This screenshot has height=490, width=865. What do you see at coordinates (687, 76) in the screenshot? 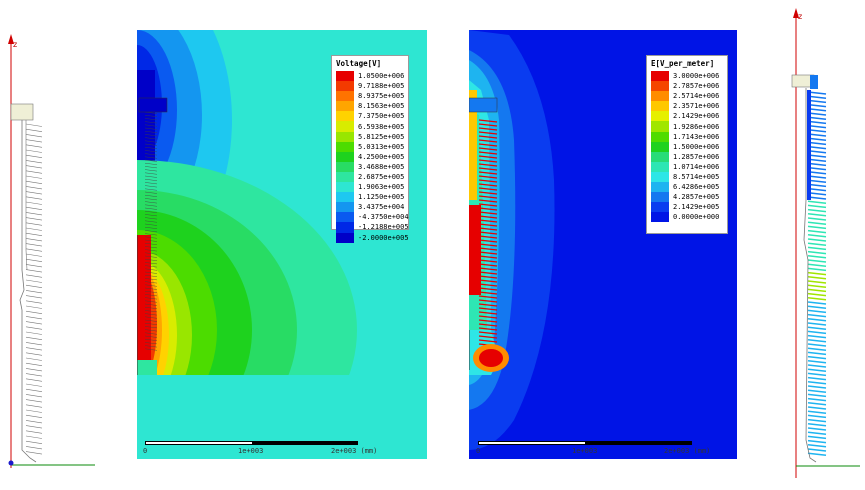
I see `field-legend-row: 3.0000e+006` at bounding box center [687, 76].